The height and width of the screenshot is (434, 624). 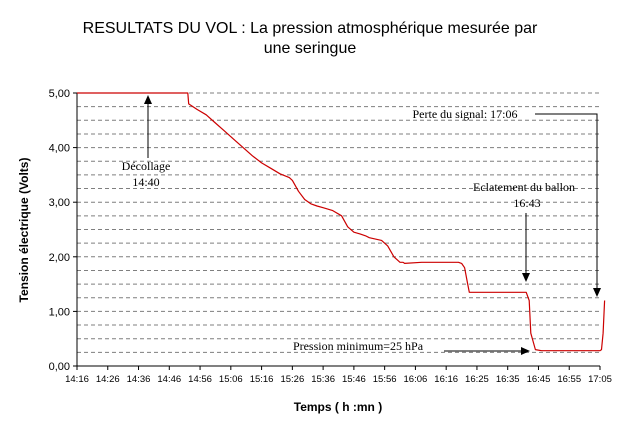 What do you see at coordinates (231, 379) in the screenshot?
I see `x-tick-label: 15:06` at bounding box center [231, 379].